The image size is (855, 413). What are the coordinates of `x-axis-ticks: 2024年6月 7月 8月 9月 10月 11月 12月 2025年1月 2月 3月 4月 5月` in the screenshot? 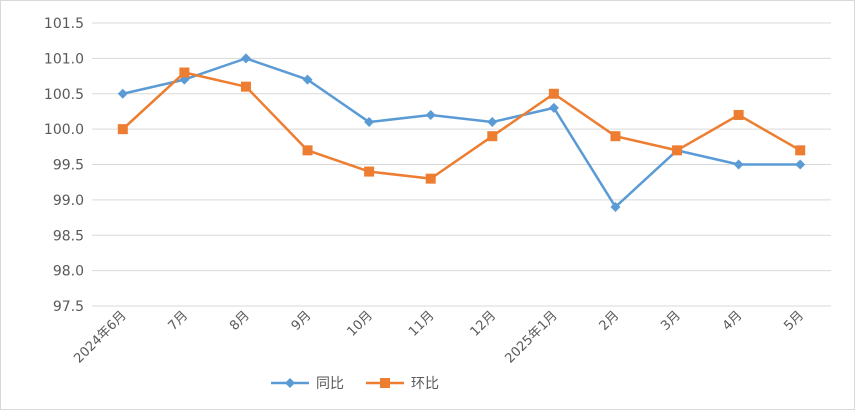 It's located at (439, 337).